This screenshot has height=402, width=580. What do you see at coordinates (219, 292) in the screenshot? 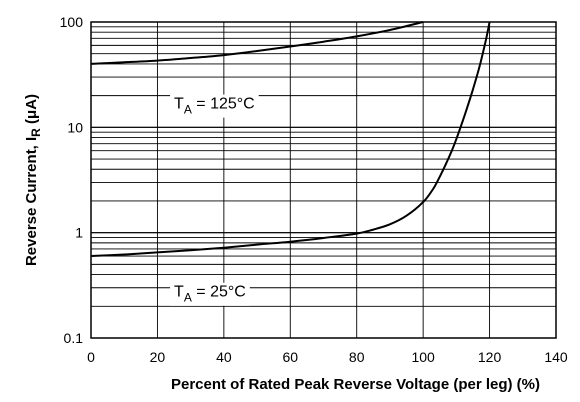
I see `series-label-25c-rest: = 25°C` at bounding box center [219, 292].